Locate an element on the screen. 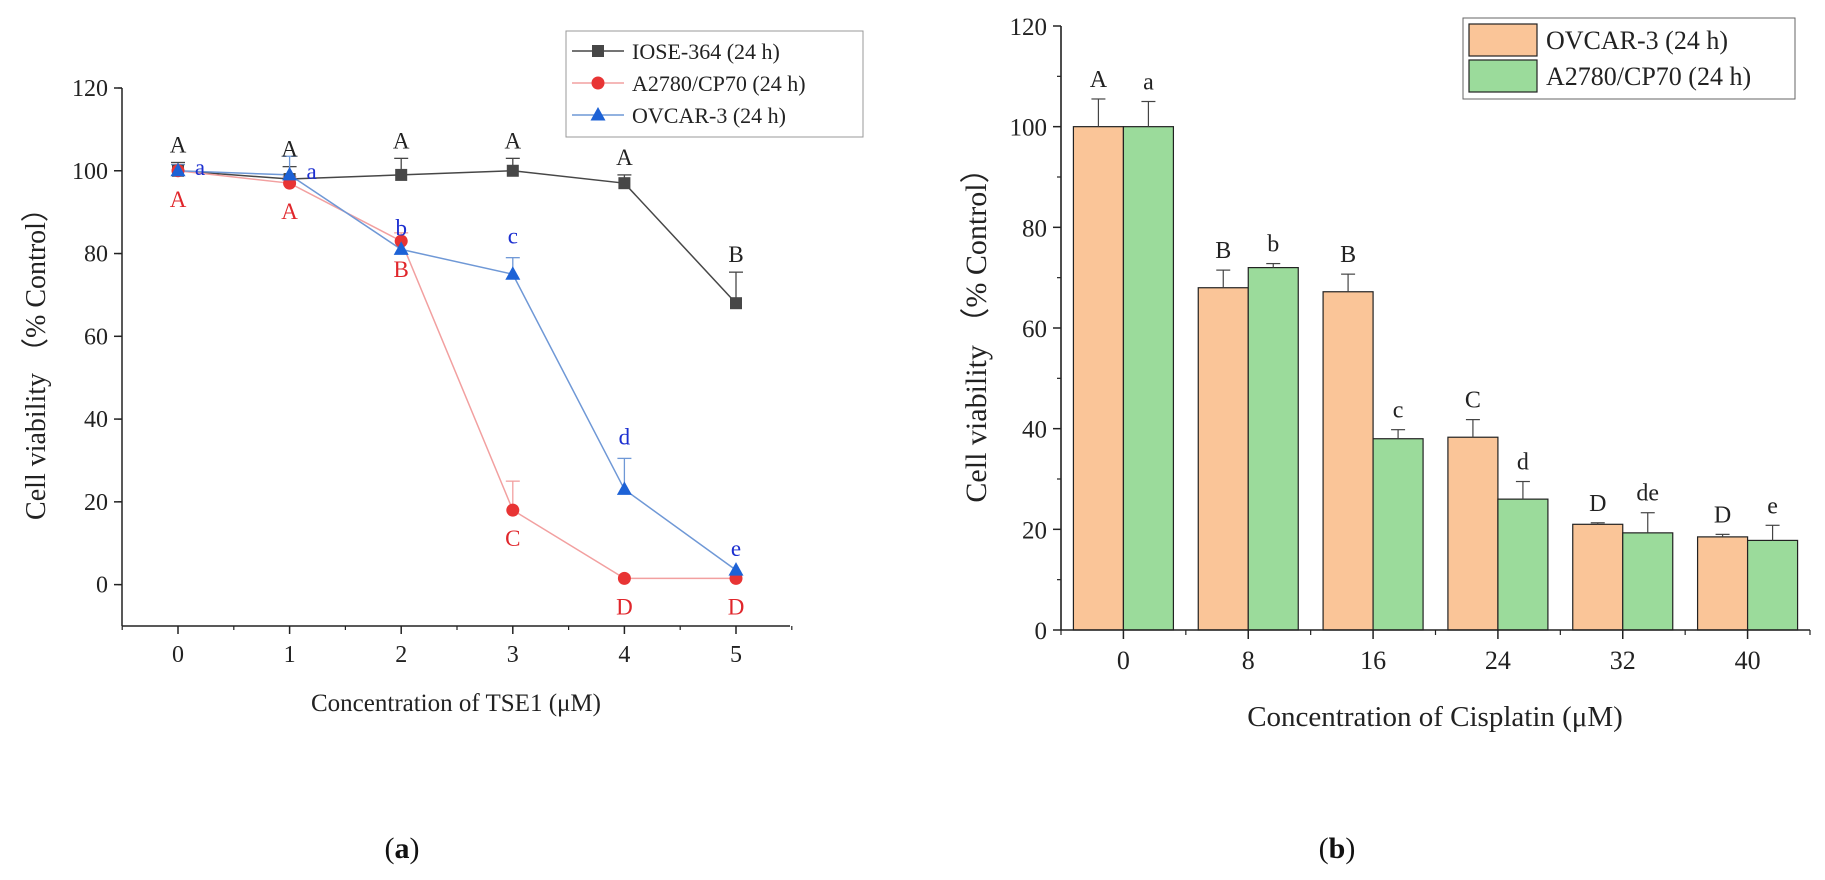 The width and height of the screenshot is (1825, 880). x-tick-label: 24 is located at coordinates (1498, 660).